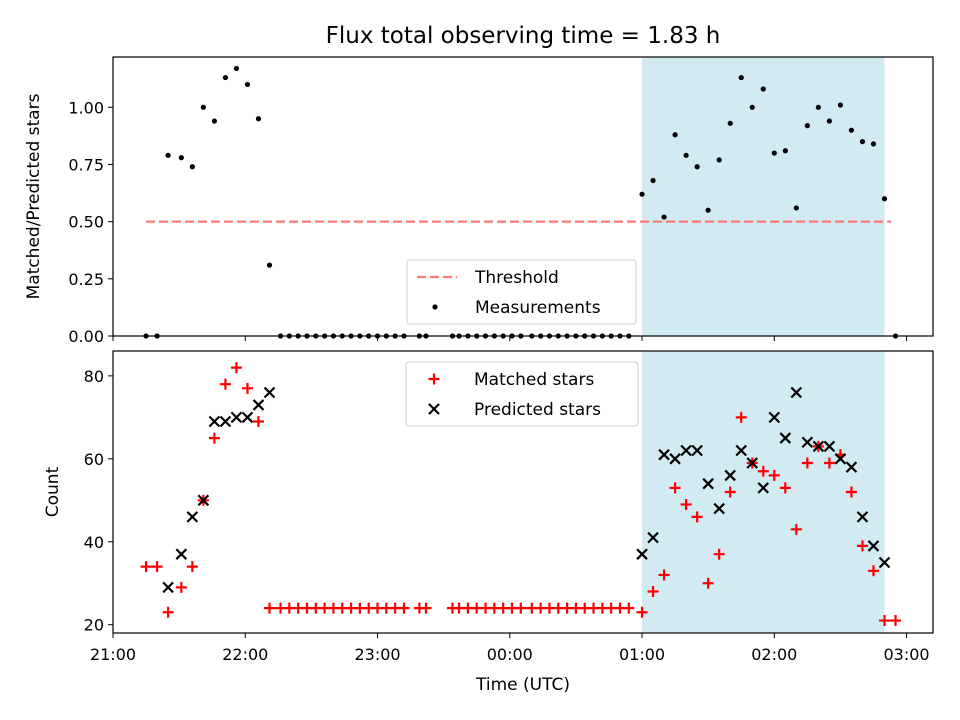  What do you see at coordinates (510, 654) in the screenshot?
I see `x-tick-label: 00:00` at bounding box center [510, 654].